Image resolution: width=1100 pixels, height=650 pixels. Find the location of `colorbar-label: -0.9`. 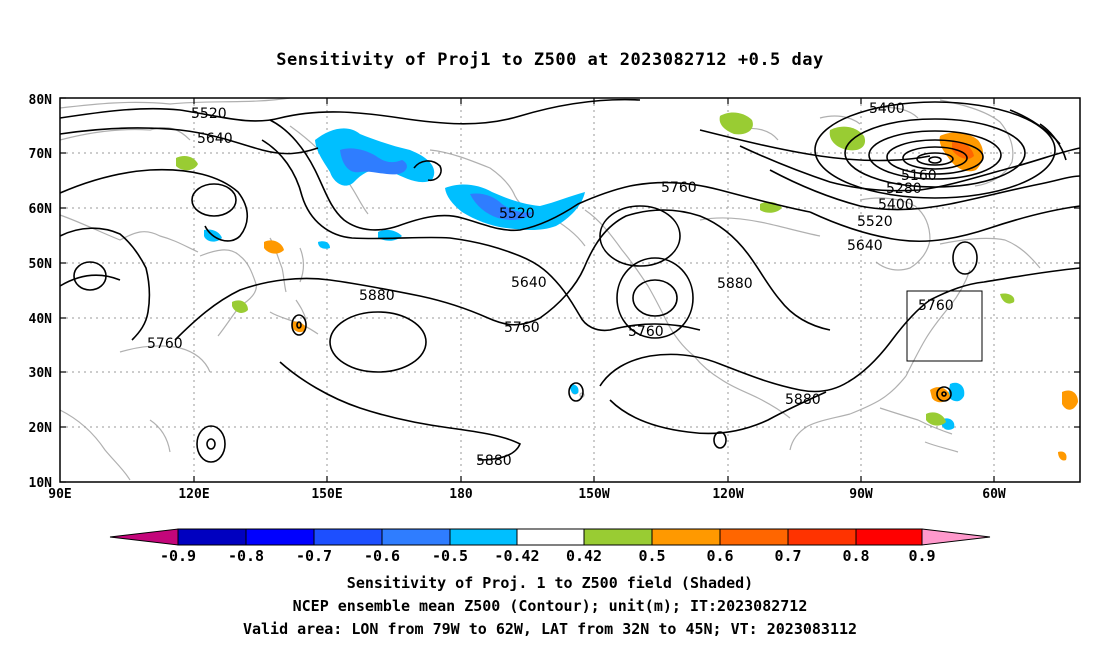

colorbar-label: -0.9 is located at coordinates (178, 556).